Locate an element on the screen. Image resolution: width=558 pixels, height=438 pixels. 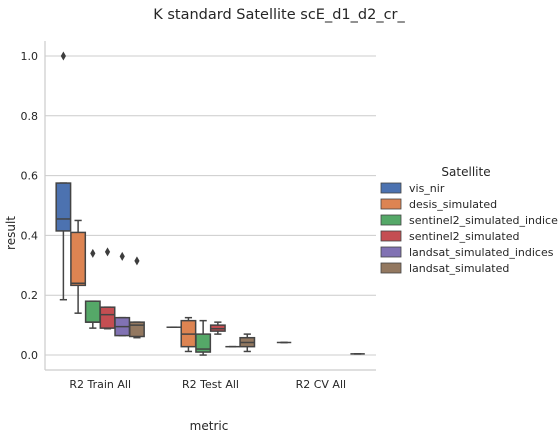
y-axis-label: result is located at coordinates (11, 233).